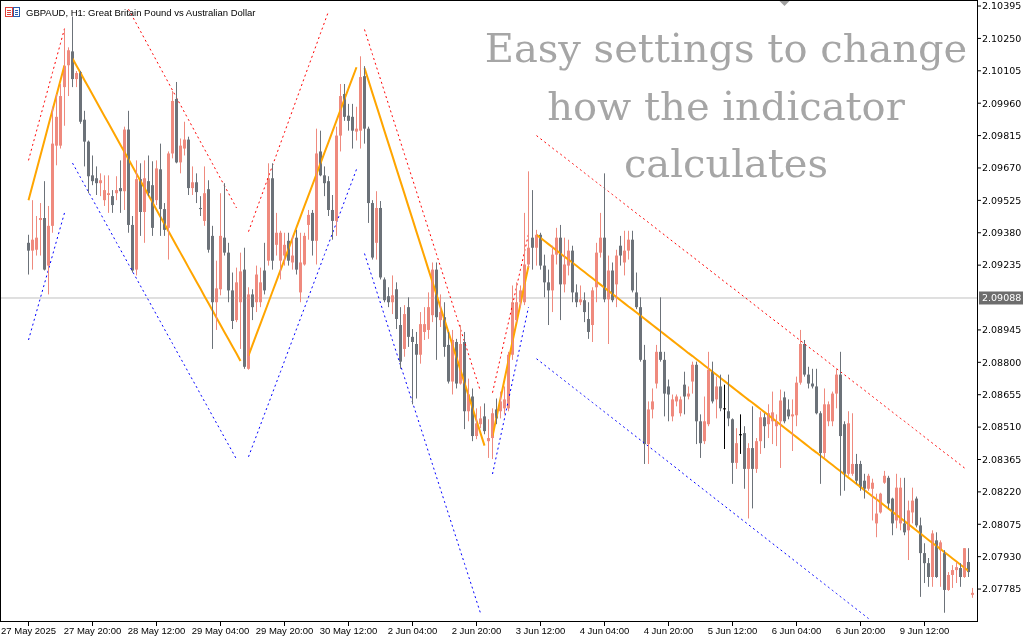  What do you see at coordinates (604, 630) in the screenshot?
I see `x-tick-label: 4 Jun 04:00` at bounding box center [604, 630].